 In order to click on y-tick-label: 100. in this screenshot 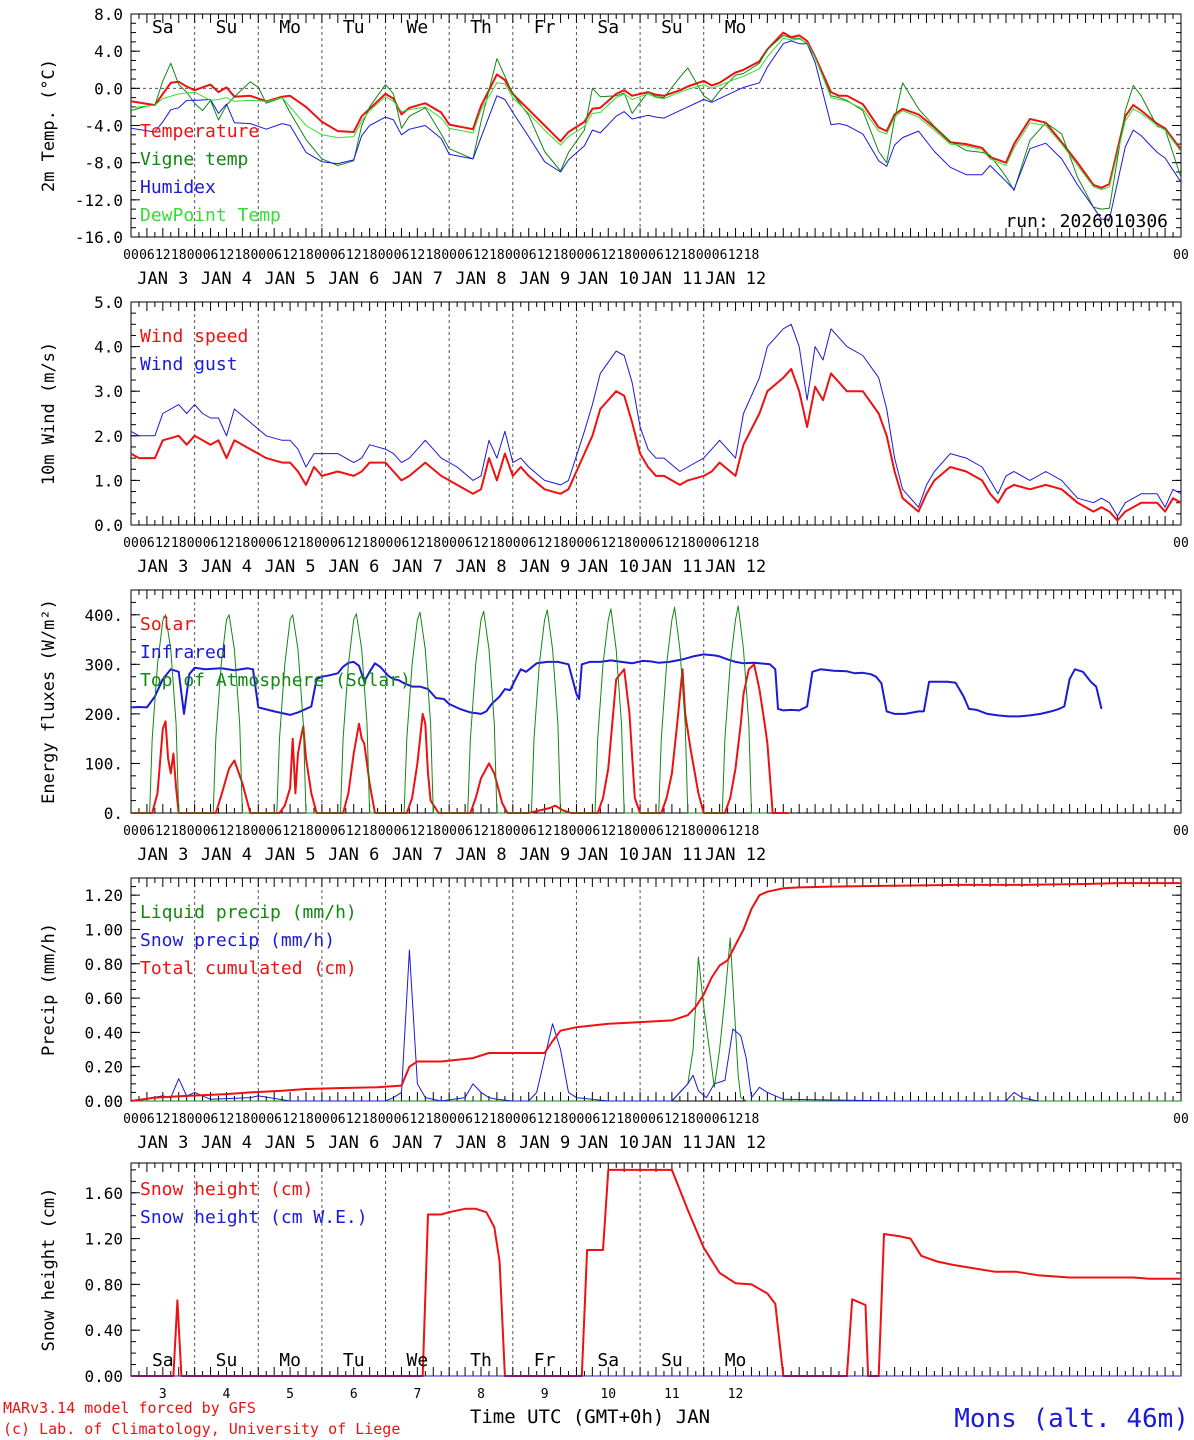, I will do `click(103, 763)`.